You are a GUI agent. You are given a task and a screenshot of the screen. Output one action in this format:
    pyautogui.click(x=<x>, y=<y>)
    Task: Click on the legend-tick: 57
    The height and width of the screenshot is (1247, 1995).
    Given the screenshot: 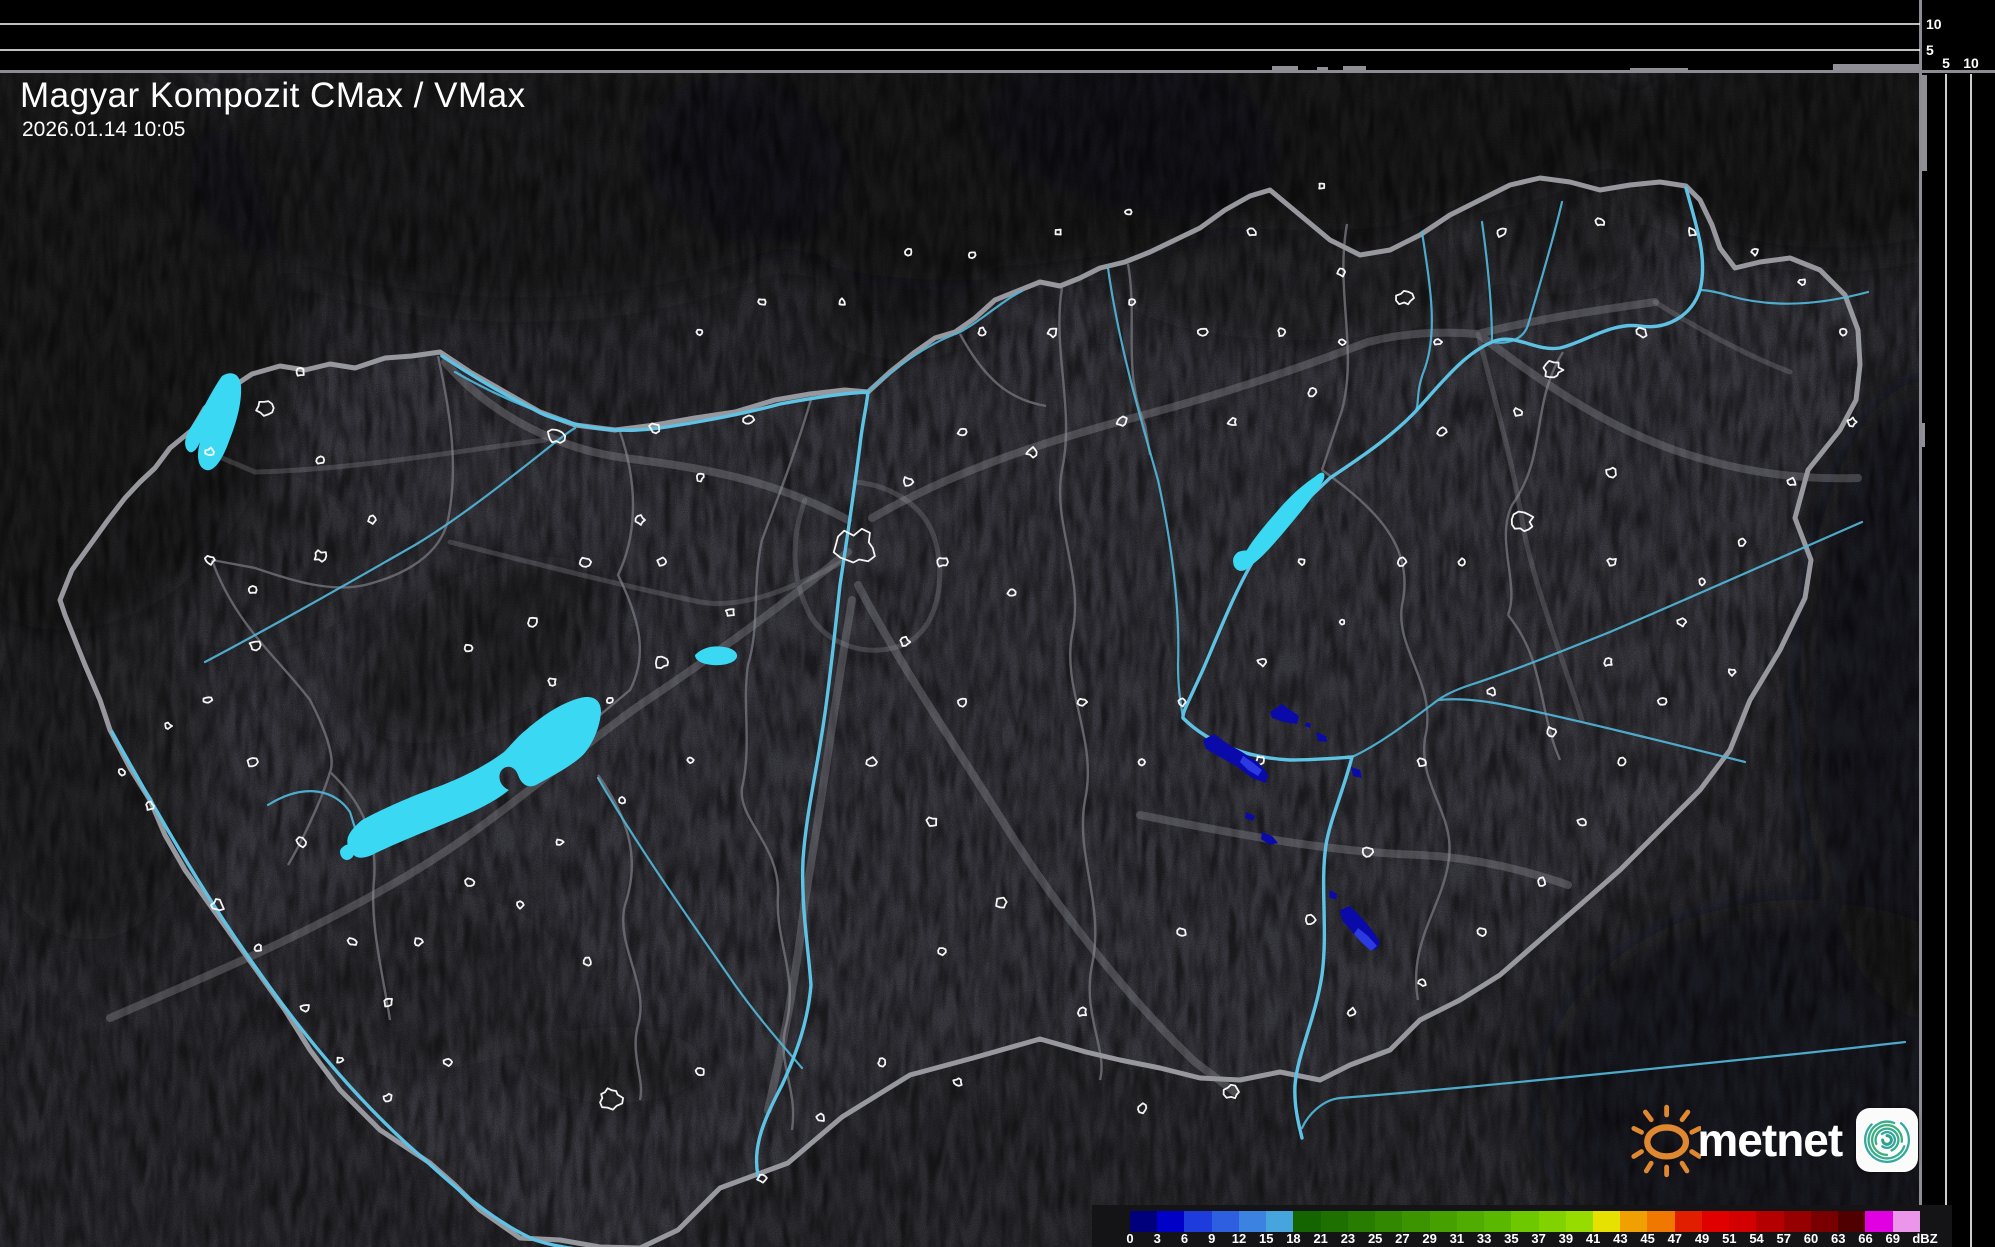 What is the action you would take?
    pyautogui.click(x=1784, y=1238)
    